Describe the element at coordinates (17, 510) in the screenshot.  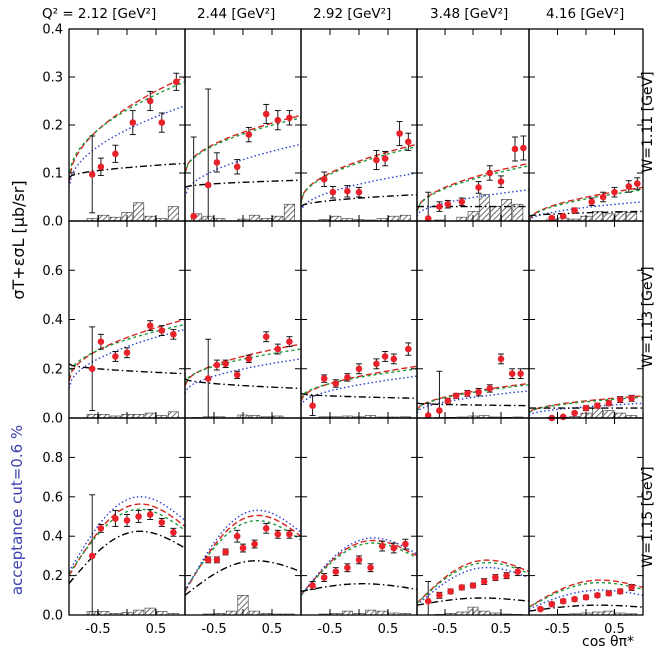
I see `acceptance-note-group: acceptance cut=0.6 %` at that location.